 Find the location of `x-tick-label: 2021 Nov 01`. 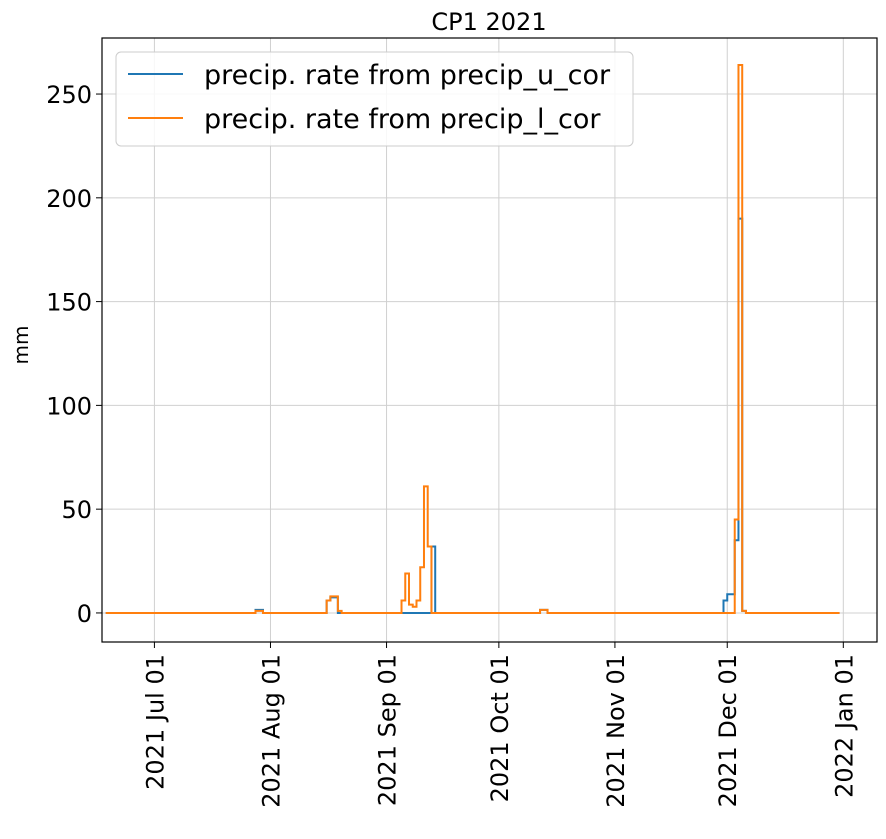

x-tick-label: 2021 Nov 01 is located at coordinates (616, 731).